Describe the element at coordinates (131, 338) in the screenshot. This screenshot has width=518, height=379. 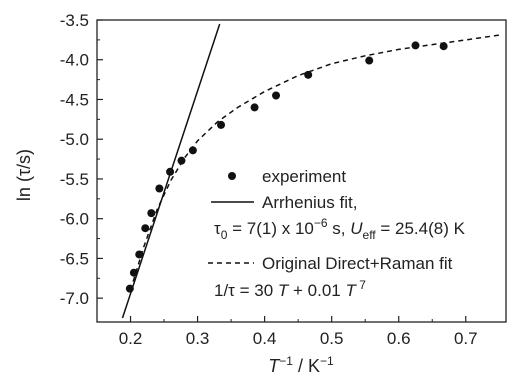
I see `x-tick-label: 0.2` at that location.